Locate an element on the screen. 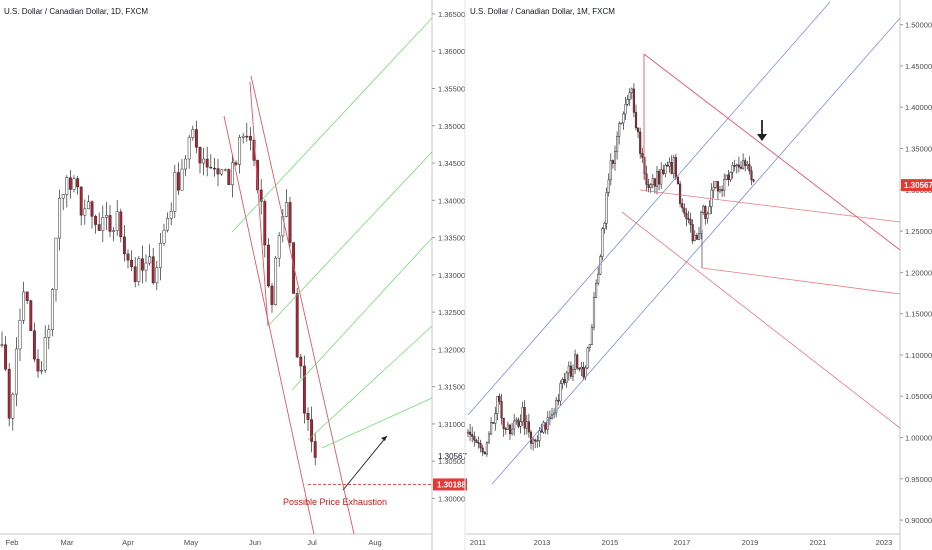 Image resolution: width=932 pixels, height=550 pixels. monthly-last-price-tag is located at coordinates (916, 185).